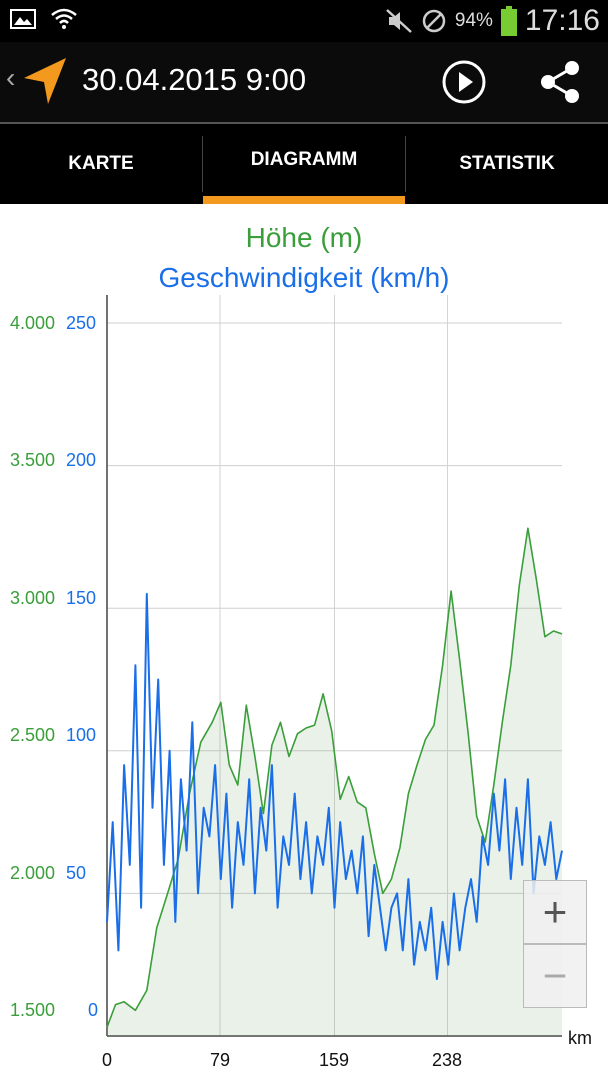 The width and height of the screenshot is (608, 1080). Describe the element at coordinates (107, 1060) in the screenshot. I see `x-tick: 0` at that location.